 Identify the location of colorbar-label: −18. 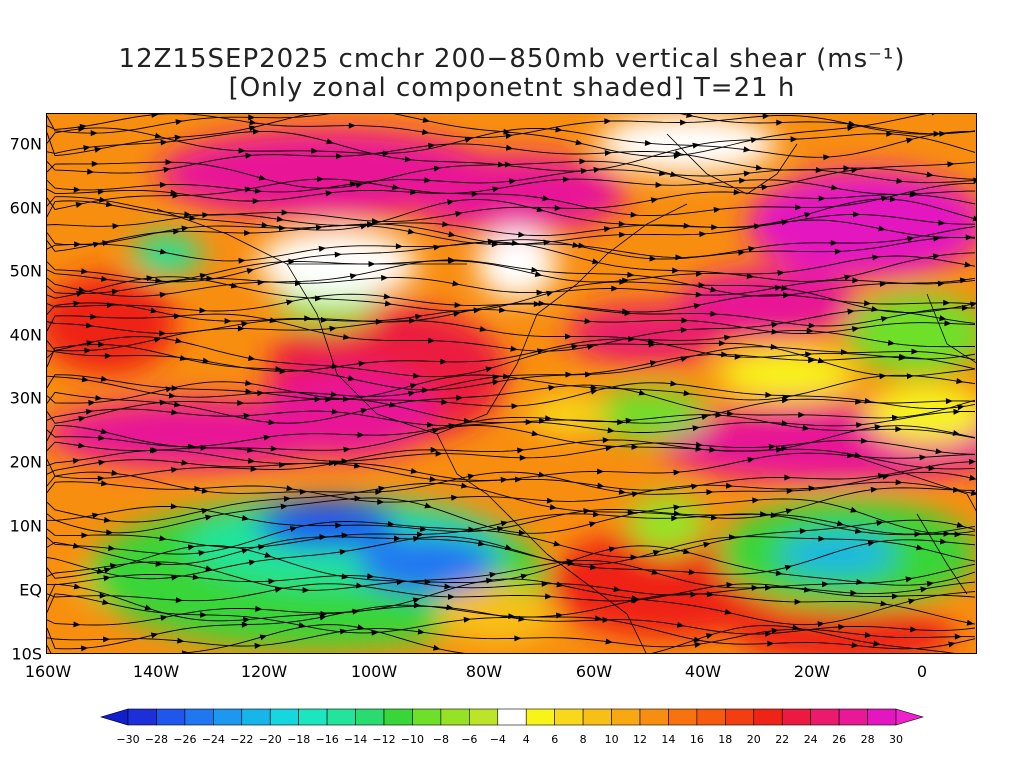
(299, 739).